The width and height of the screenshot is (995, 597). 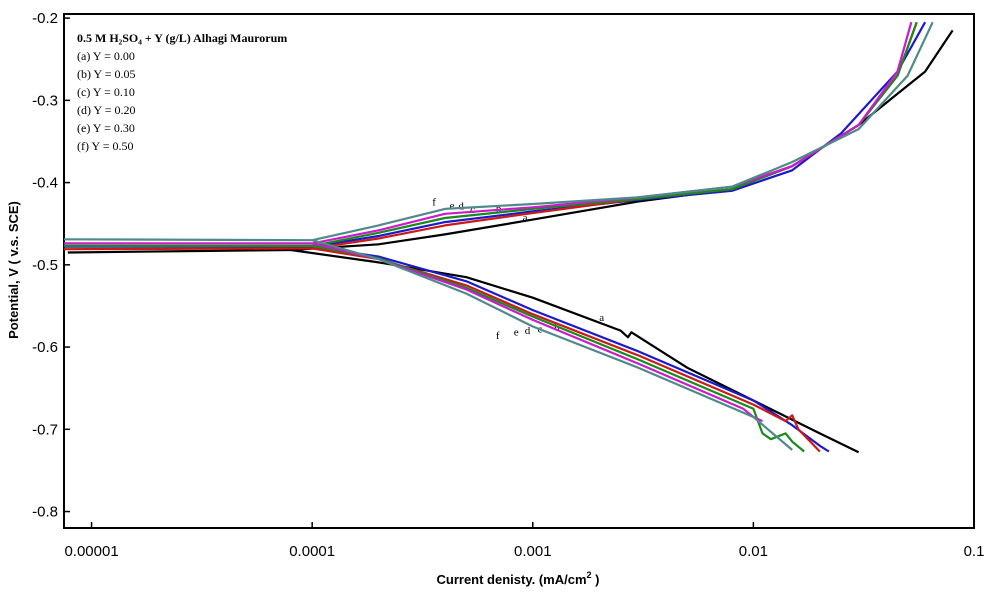 What do you see at coordinates (45, 183) in the screenshot?
I see `y-tick-label: -0.4` at bounding box center [45, 183].